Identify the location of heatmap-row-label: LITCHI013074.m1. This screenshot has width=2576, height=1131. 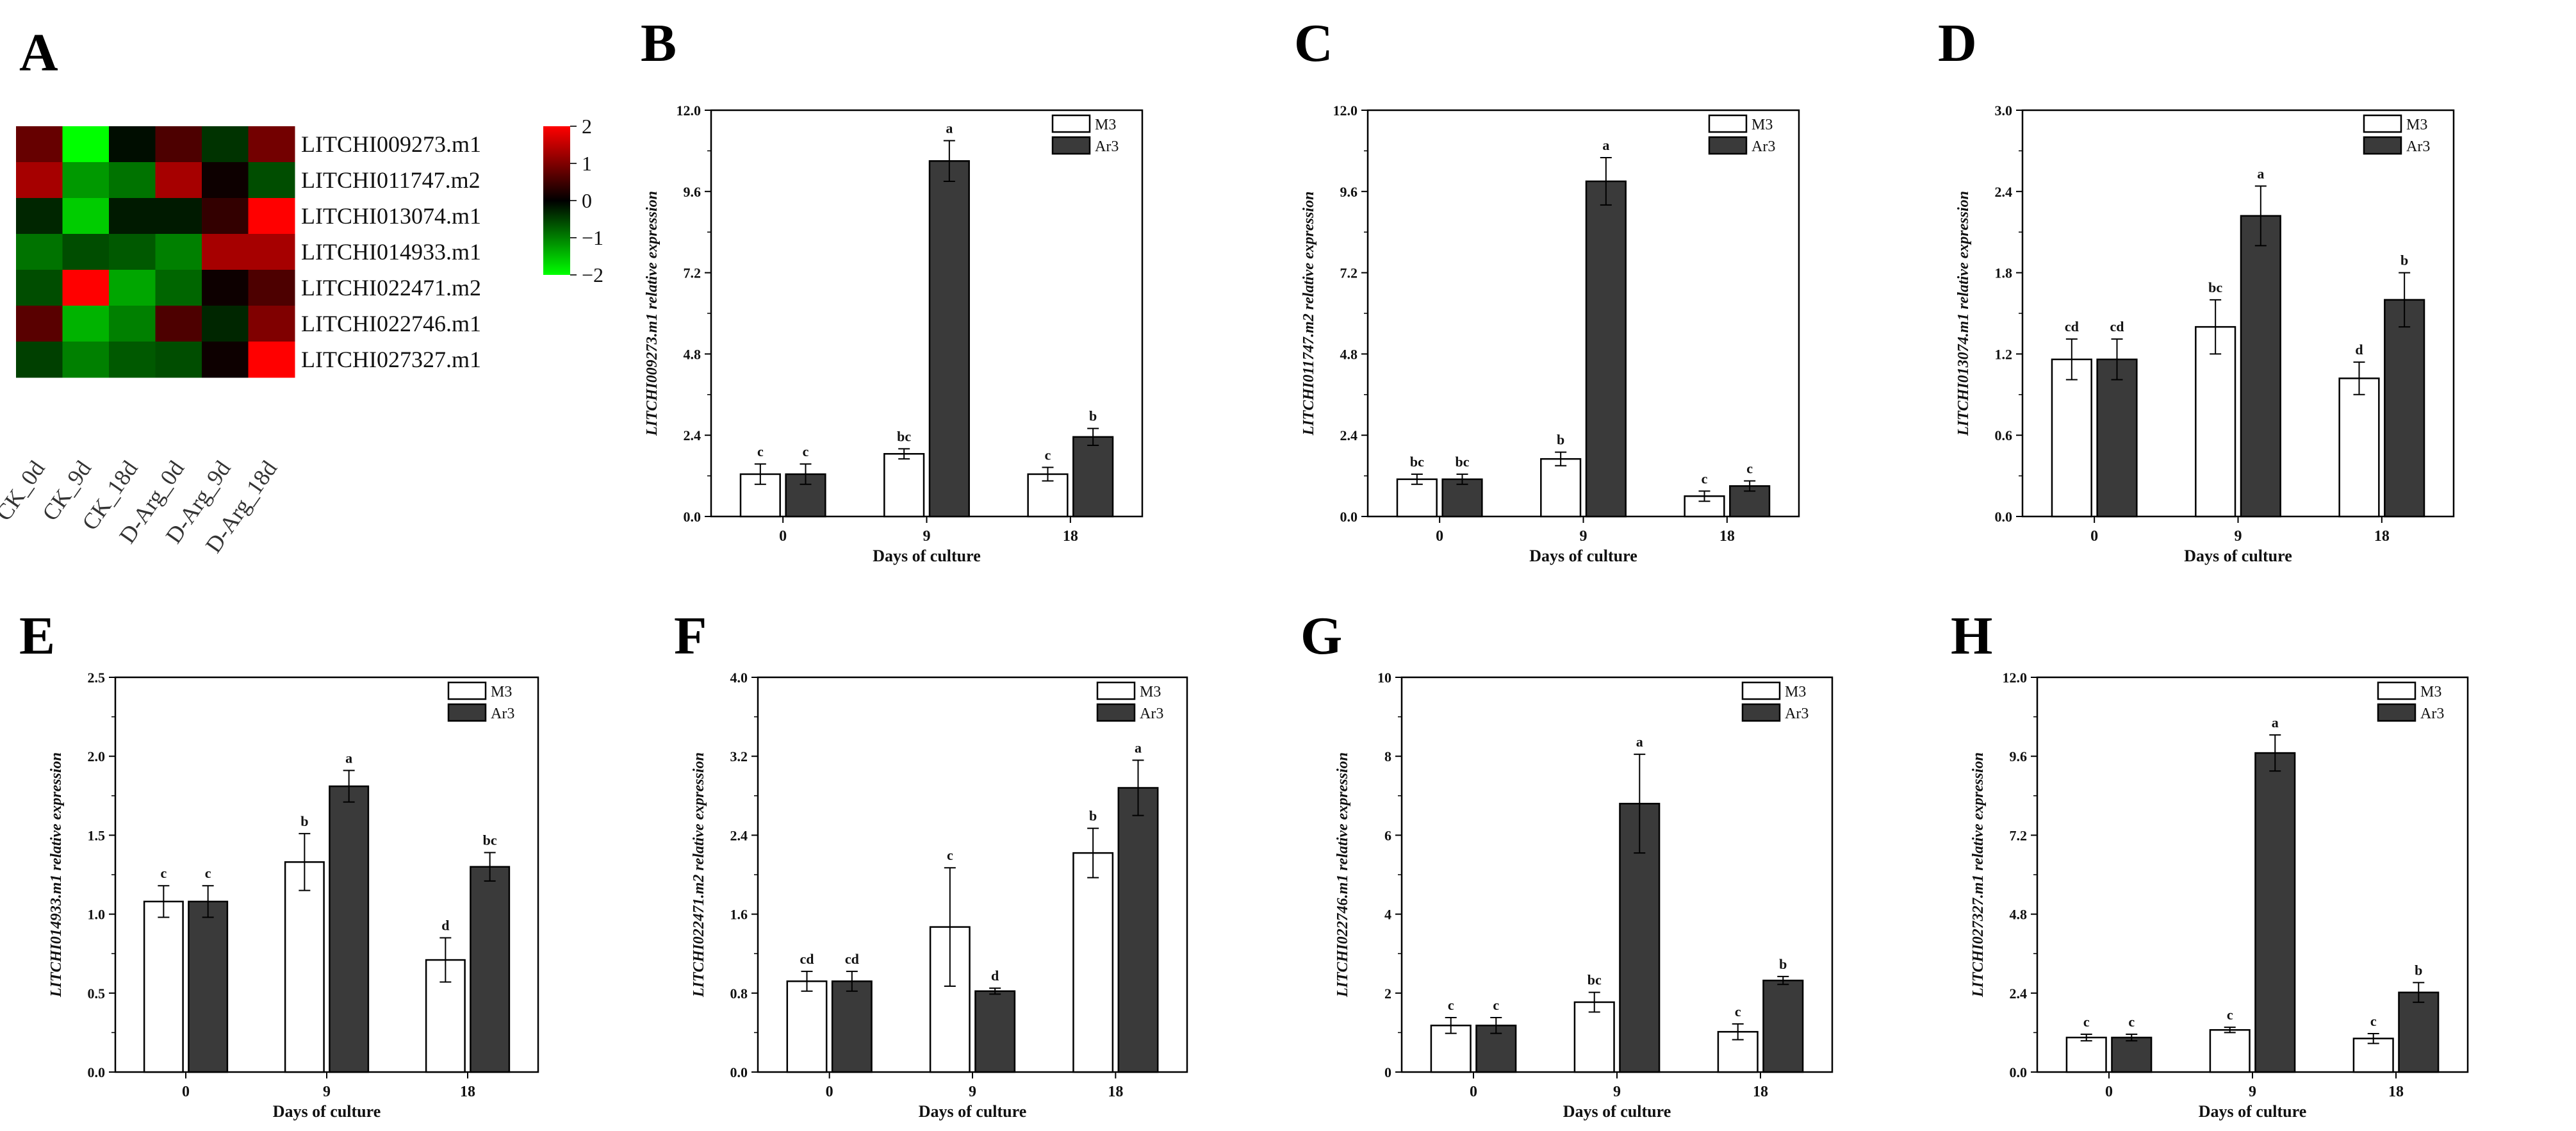
(391, 216).